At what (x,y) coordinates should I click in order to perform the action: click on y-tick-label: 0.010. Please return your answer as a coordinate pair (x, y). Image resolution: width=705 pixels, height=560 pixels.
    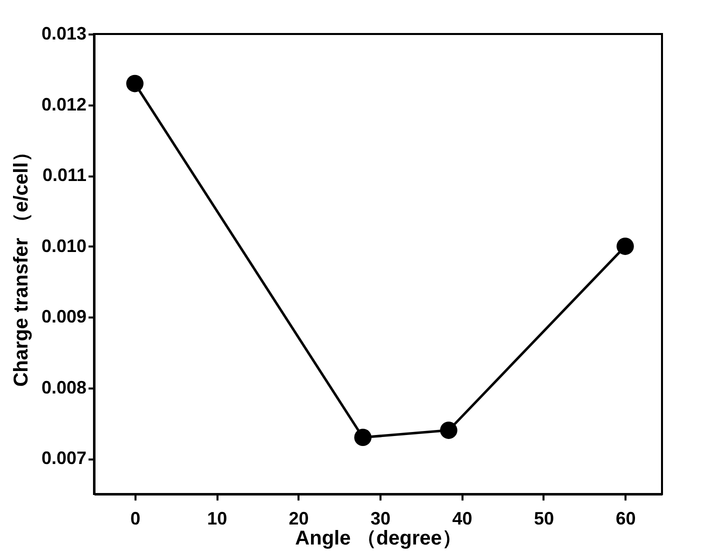
    Looking at the image, I should click on (63, 246).